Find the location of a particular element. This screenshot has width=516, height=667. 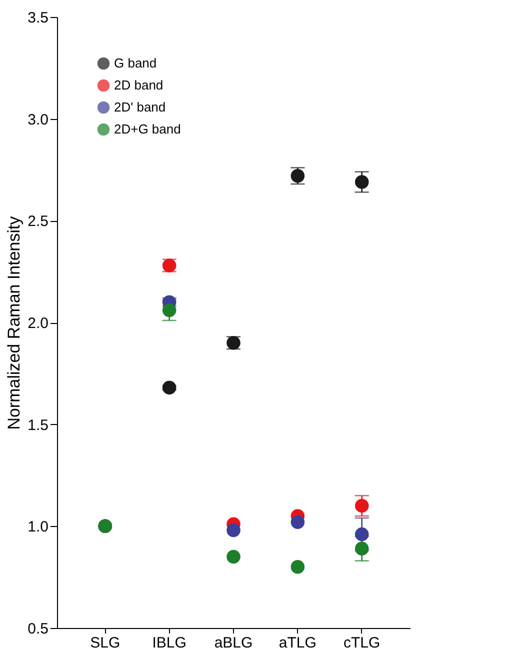

y-tick-label: 1.5 is located at coordinates (38, 425).